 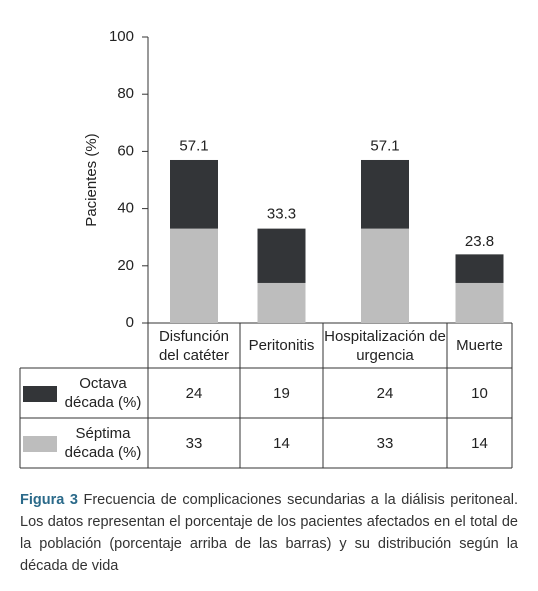 I want to click on legend-label-box: Octava década (%), so click(x=103, y=393).